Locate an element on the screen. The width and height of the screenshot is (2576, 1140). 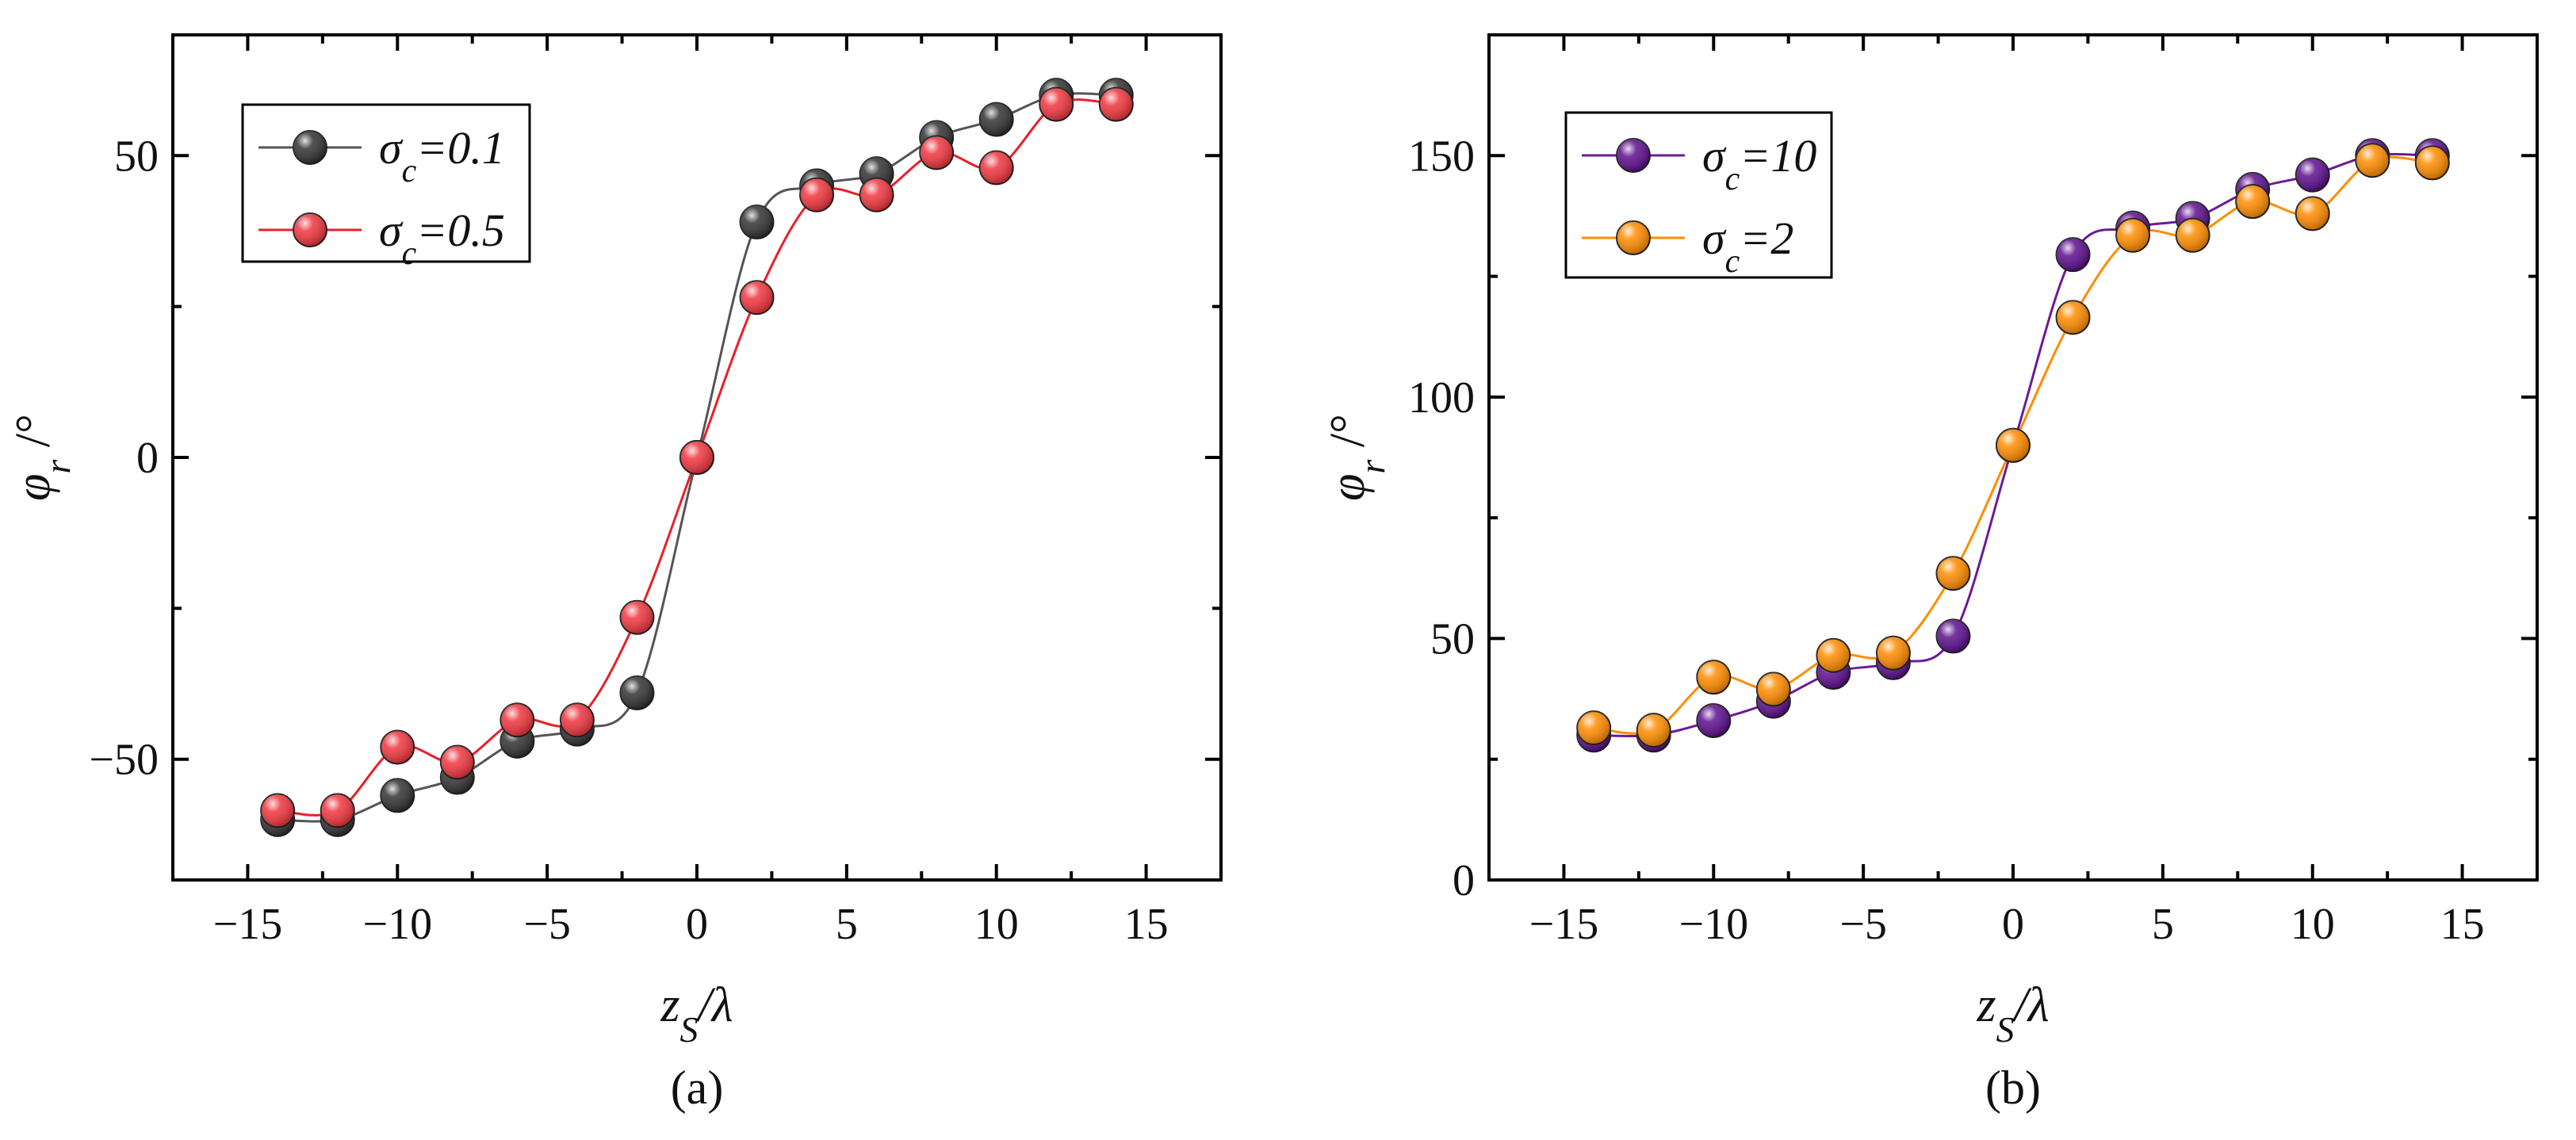
legend: σc=10 σc=2 is located at coordinates (1698, 195).